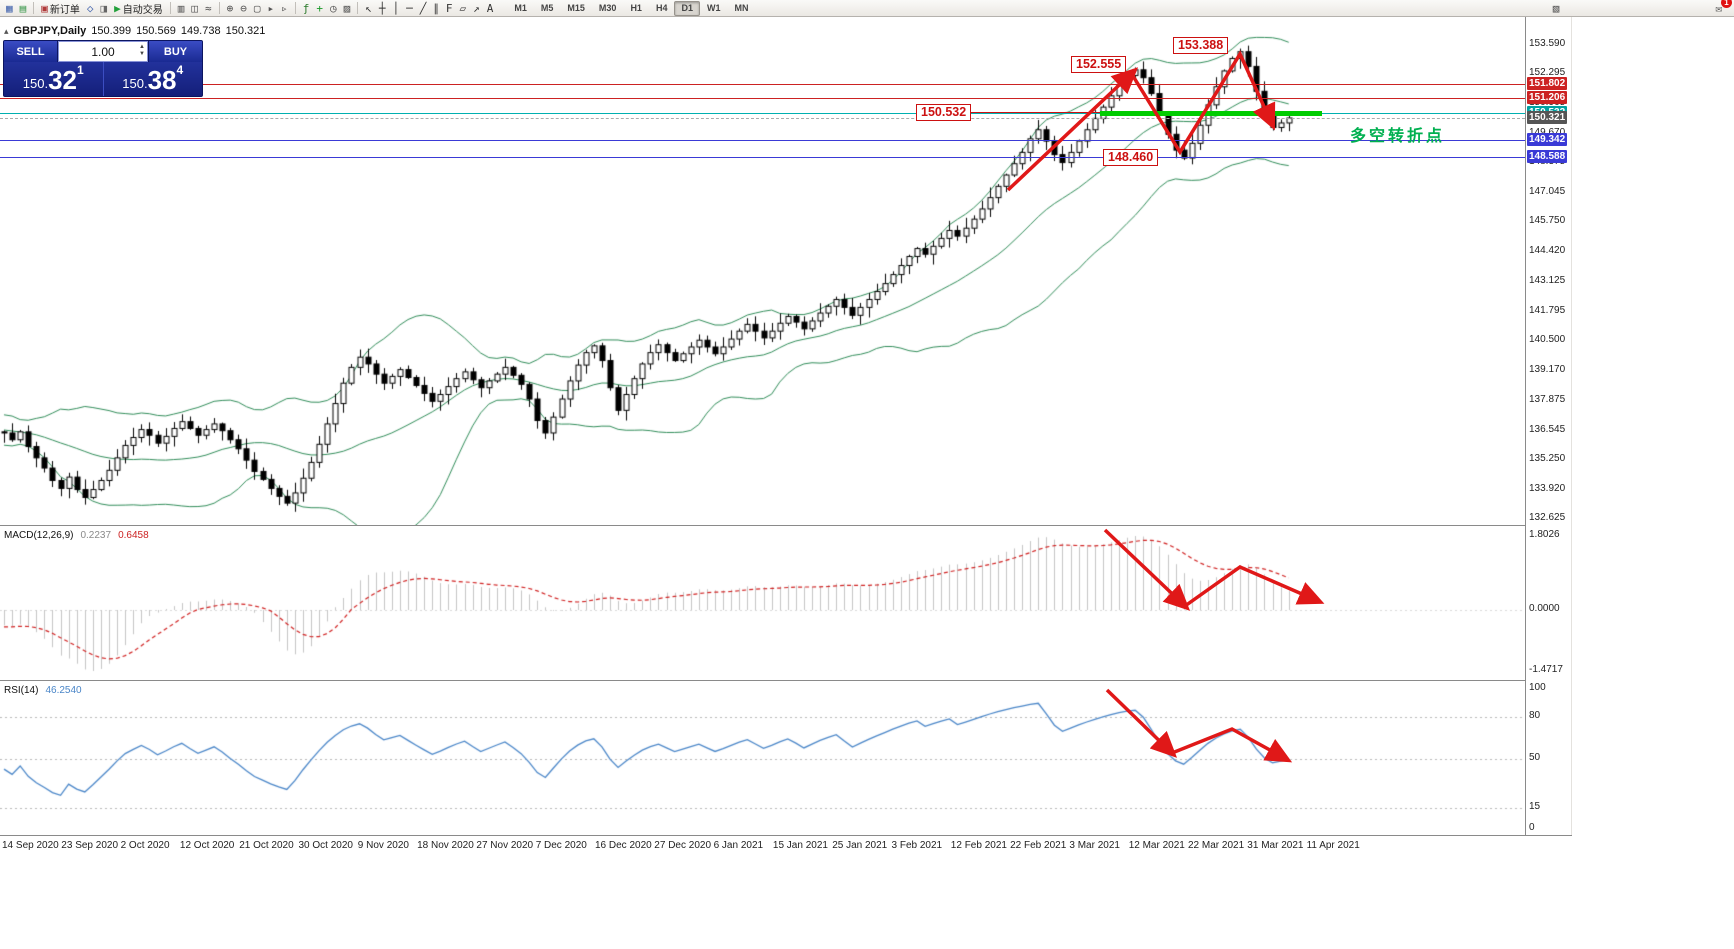 The height and width of the screenshot is (949, 1734). Describe the element at coordinates (1722, 8) in the screenshot. I see `mail-button: ✉ 1` at that location.